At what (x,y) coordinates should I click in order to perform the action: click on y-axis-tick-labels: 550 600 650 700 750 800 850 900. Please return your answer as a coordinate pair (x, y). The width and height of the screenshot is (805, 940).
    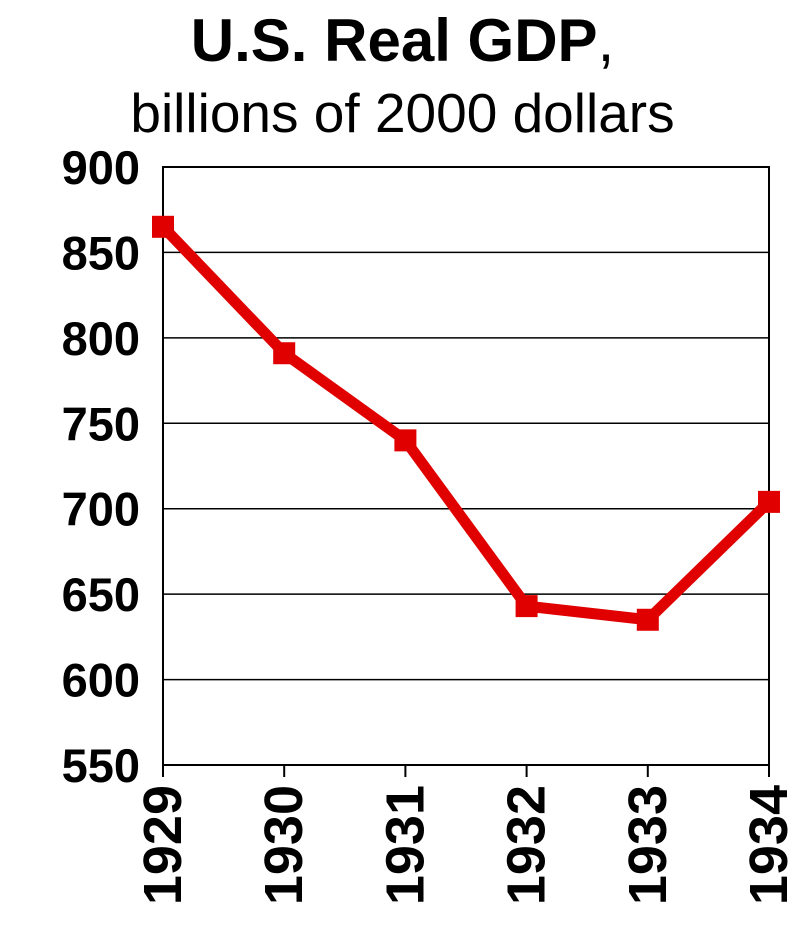
    Looking at the image, I should click on (101, 466).